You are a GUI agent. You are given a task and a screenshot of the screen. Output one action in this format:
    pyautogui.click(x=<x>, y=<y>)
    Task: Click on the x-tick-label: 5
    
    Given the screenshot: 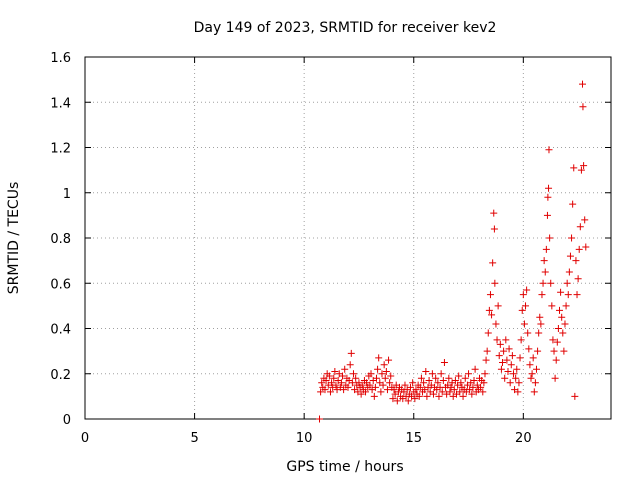 What is the action you would take?
    pyautogui.click(x=194, y=438)
    